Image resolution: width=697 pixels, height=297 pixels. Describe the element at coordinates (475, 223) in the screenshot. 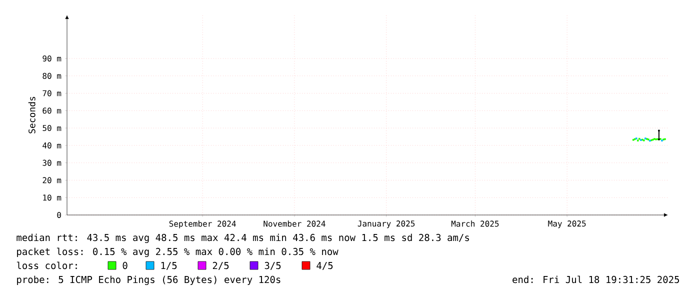

I see `x-tick-label: March 2025` at that location.